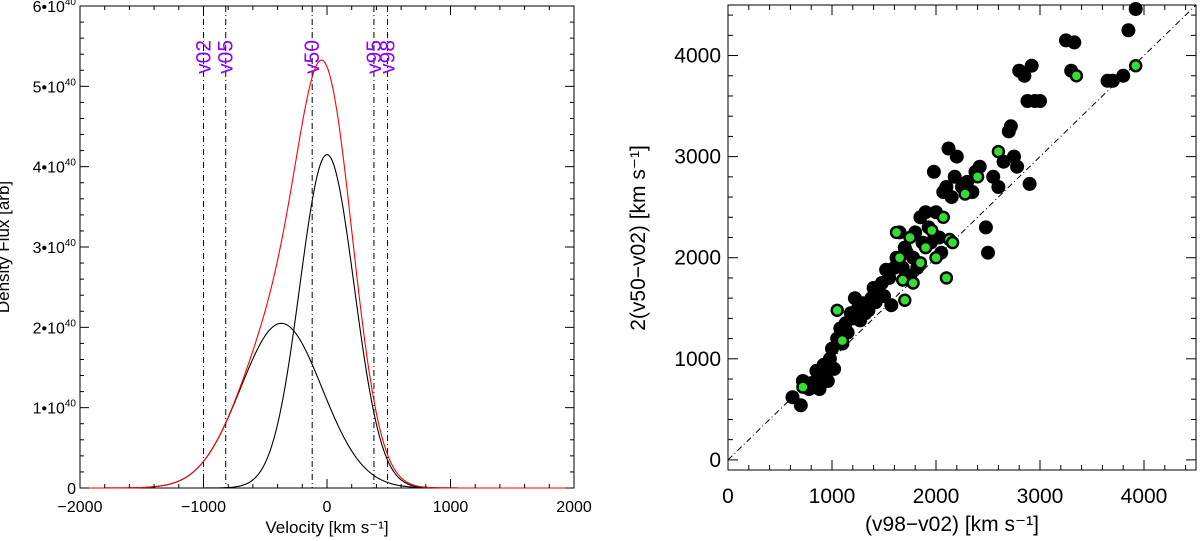 The width and height of the screenshot is (1200, 541). I want to click on y-tick-label: 6•1040, so click(55, 8).